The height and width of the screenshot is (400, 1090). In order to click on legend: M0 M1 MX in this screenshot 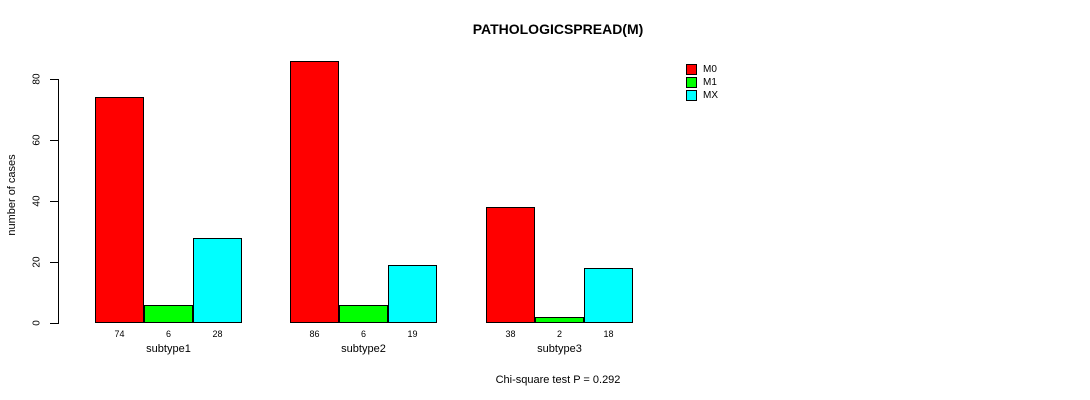, I will do `click(702, 82)`.